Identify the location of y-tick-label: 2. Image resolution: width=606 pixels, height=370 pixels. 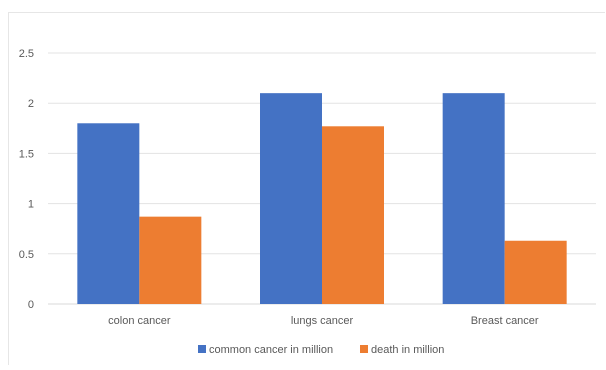
(31, 104).